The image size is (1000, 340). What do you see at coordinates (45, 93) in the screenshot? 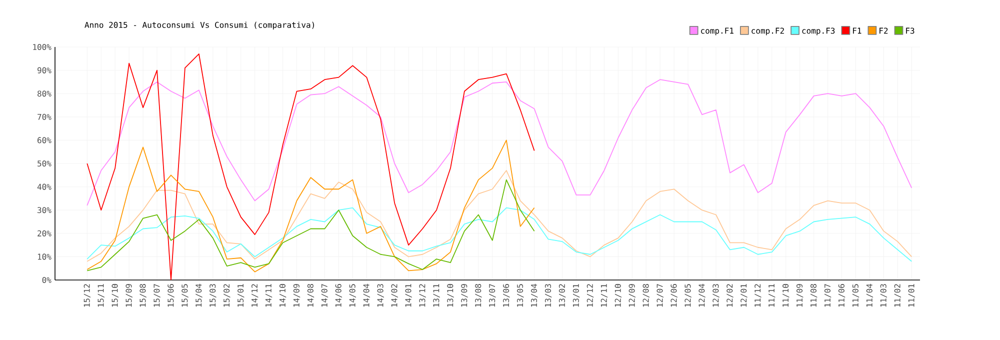
I see `y-tick-label: 80%` at bounding box center [45, 93].